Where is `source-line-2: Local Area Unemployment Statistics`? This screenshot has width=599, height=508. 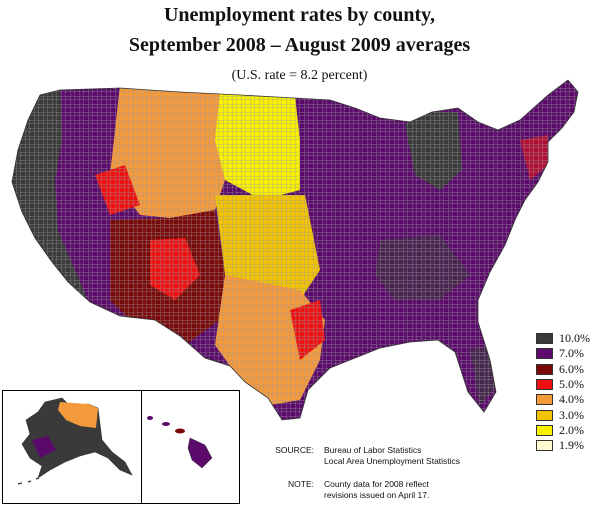
source-line-2: Local Area Unemployment Statistics is located at coordinates (392, 461).